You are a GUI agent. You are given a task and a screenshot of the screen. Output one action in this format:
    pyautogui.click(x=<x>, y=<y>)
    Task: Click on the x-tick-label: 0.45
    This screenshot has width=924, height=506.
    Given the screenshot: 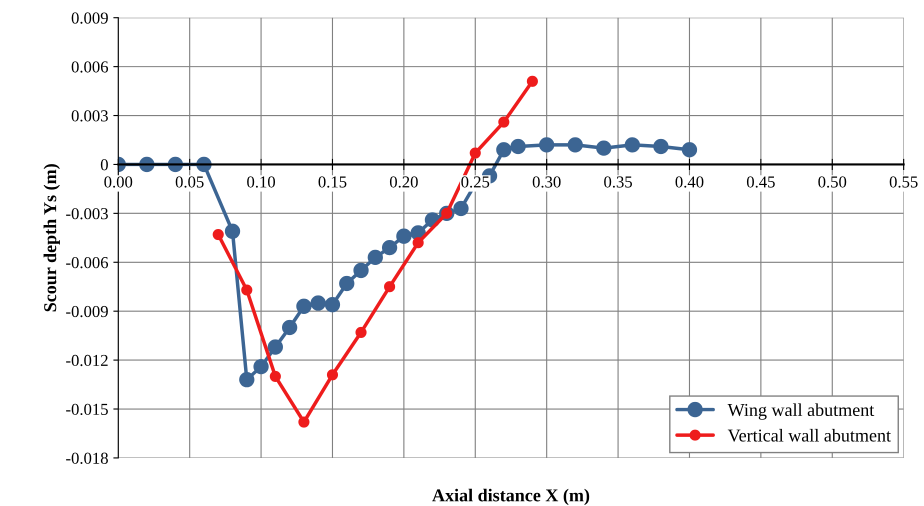 What is the action you would take?
    pyautogui.click(x=760, y=182)
    